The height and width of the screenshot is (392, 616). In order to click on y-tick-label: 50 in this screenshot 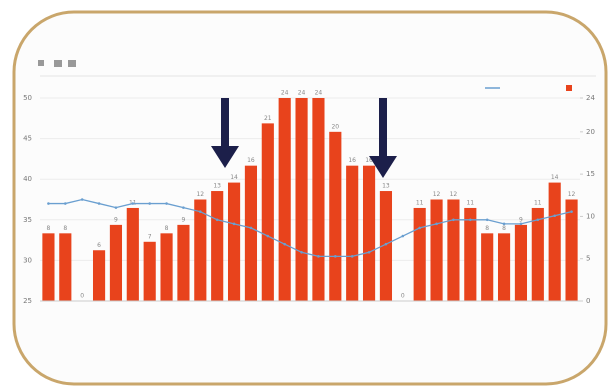, I will do `click(27, 98)`.